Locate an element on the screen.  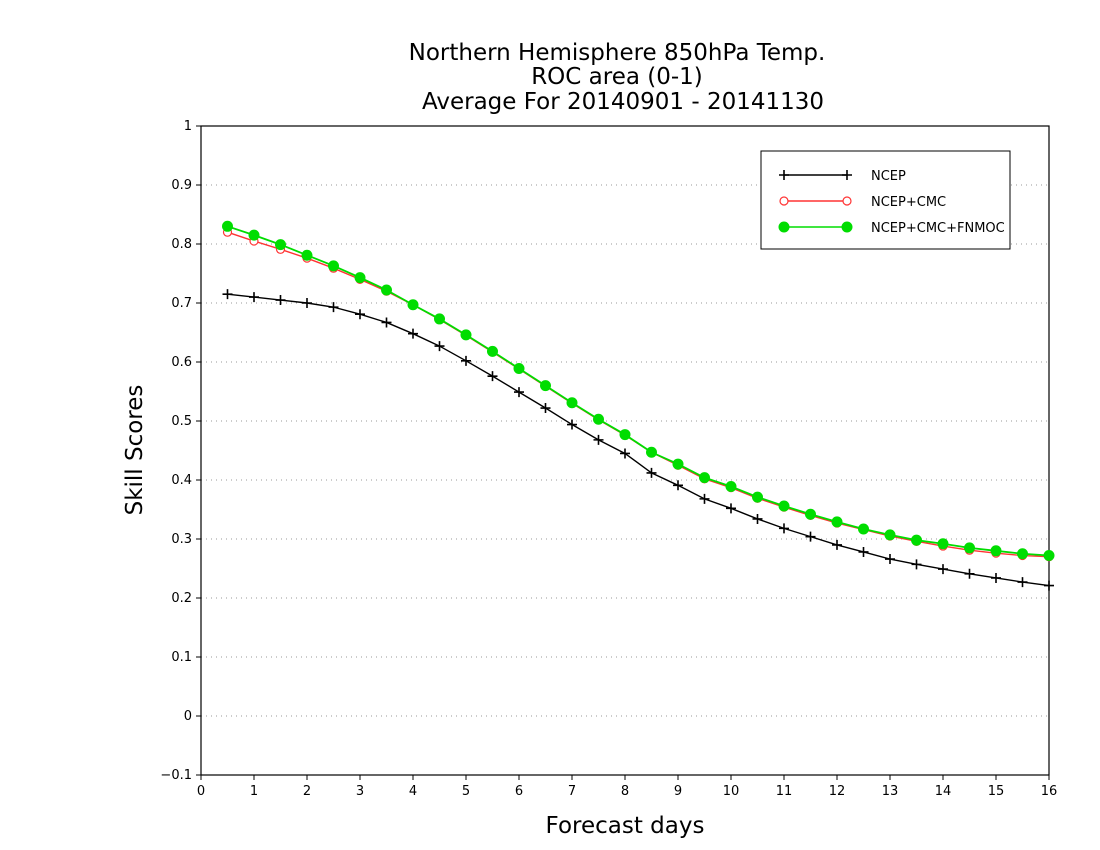
legend-box is located at coordinates (885, 200).